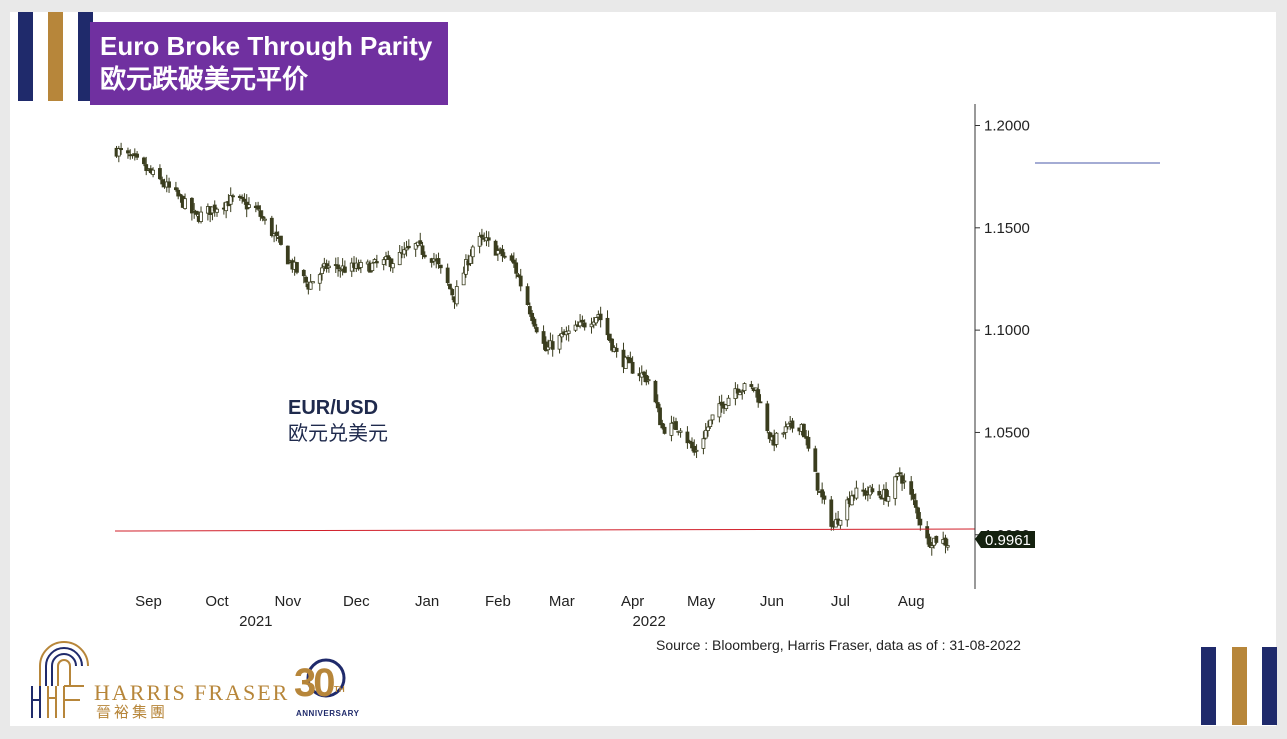 Image resolution: width=1287 pixels, height=739 pixels. What do you see at coordinates (648, 621) in the screenshot?
I see `x-year-label: 2022` at bounding box center [648, 621].